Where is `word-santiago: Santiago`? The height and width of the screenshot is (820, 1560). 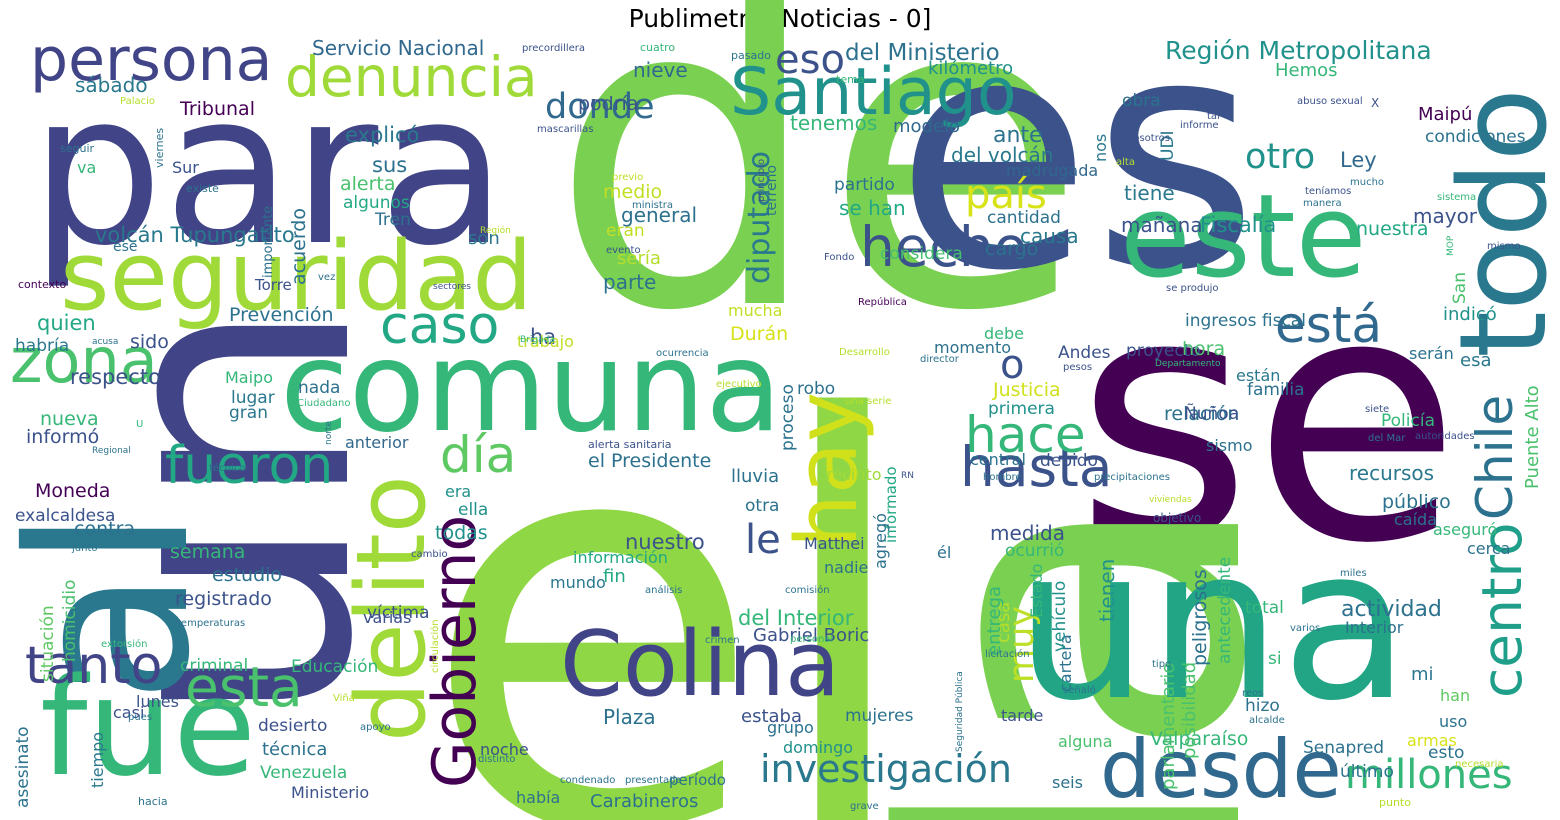 word-santiago: Santiago is located at coordinates (873, 92).